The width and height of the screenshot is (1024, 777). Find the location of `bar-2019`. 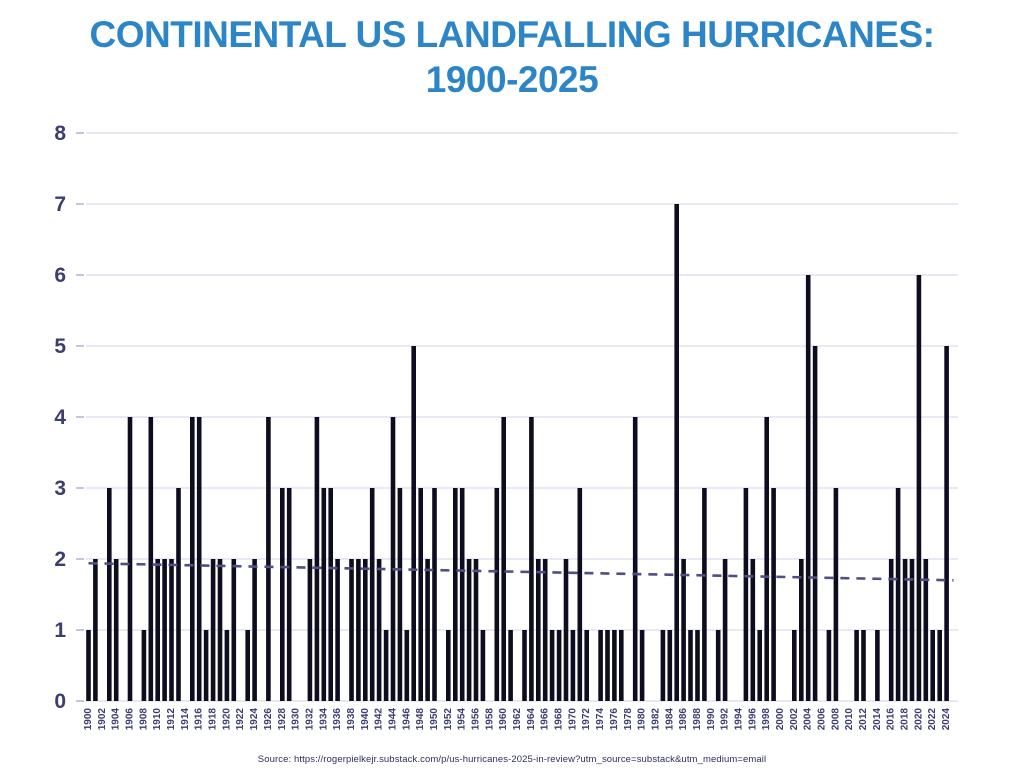

bar-2019 is located at coordinates (912, 630).